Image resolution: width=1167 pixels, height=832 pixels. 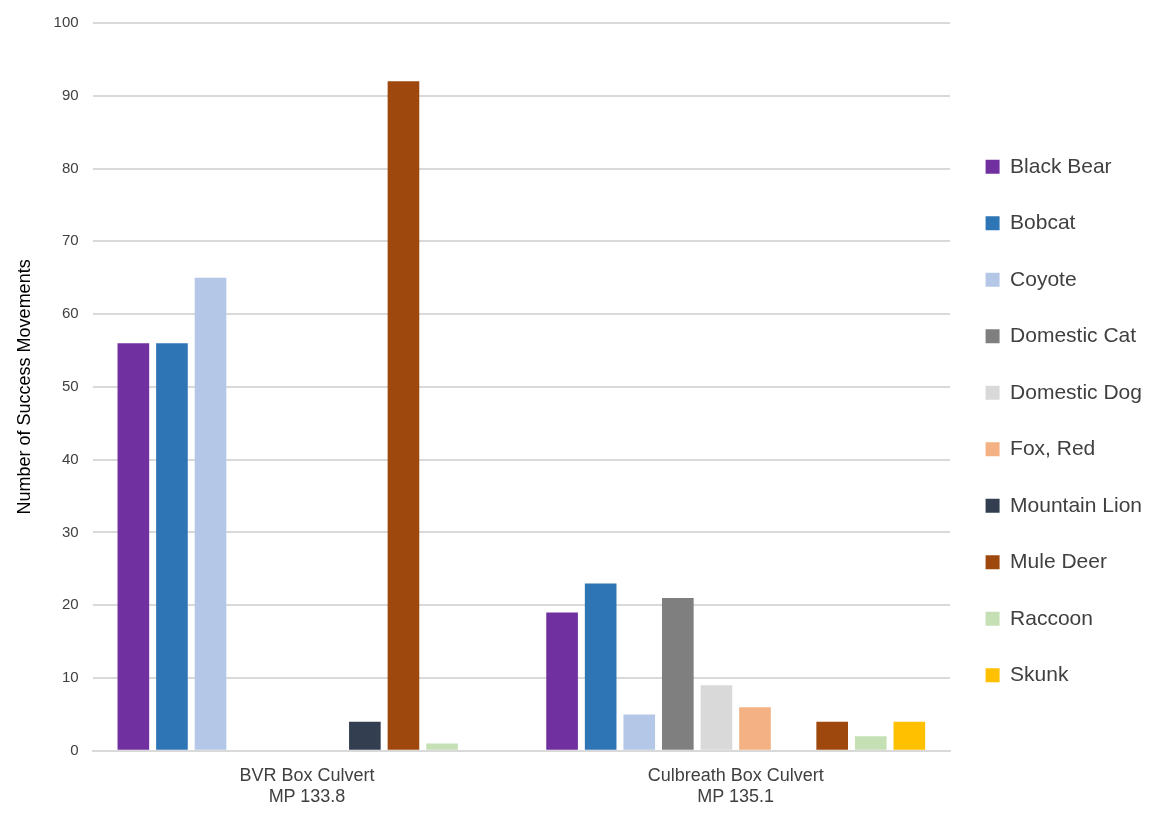 What do you see at coordinates (1053, 448) in the screenshot?
I see `legend-label: Fox, Red` at bounding box center [1053, 448].